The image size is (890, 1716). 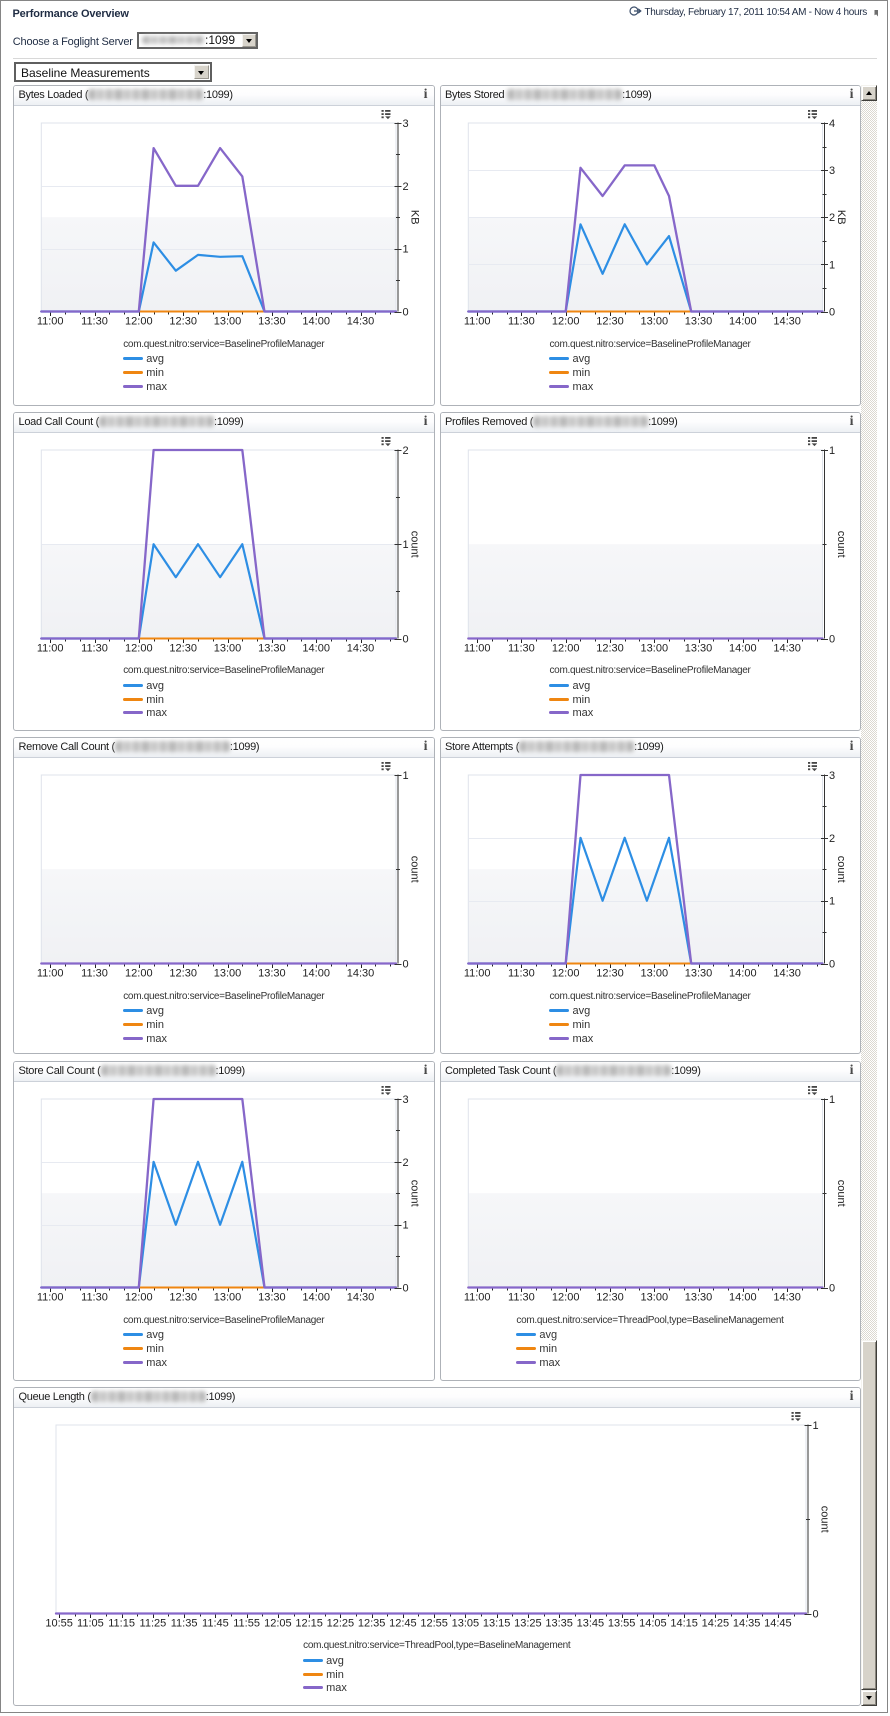 What do you see at coordinates (434, 1623) in the screenshot?
I see `svg-text: 12:55` at bounding box center [434, 1623].